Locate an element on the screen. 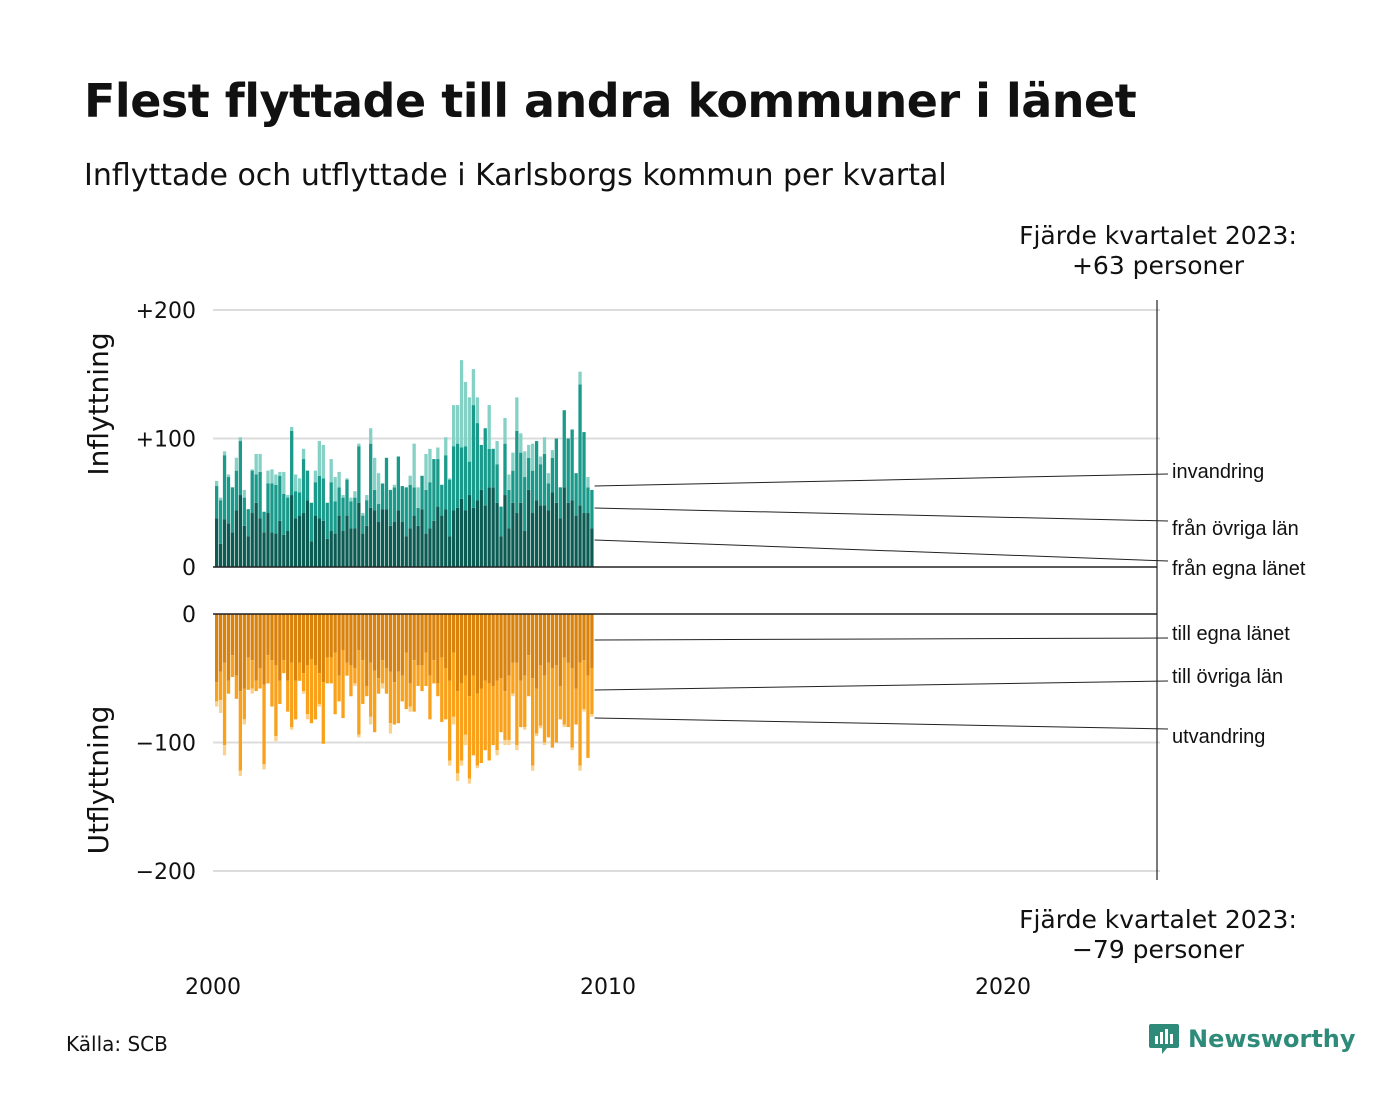 This screenshot has width=1400, height=1120. y-tick-label-out: −200 is located at coordinates (166, 872).